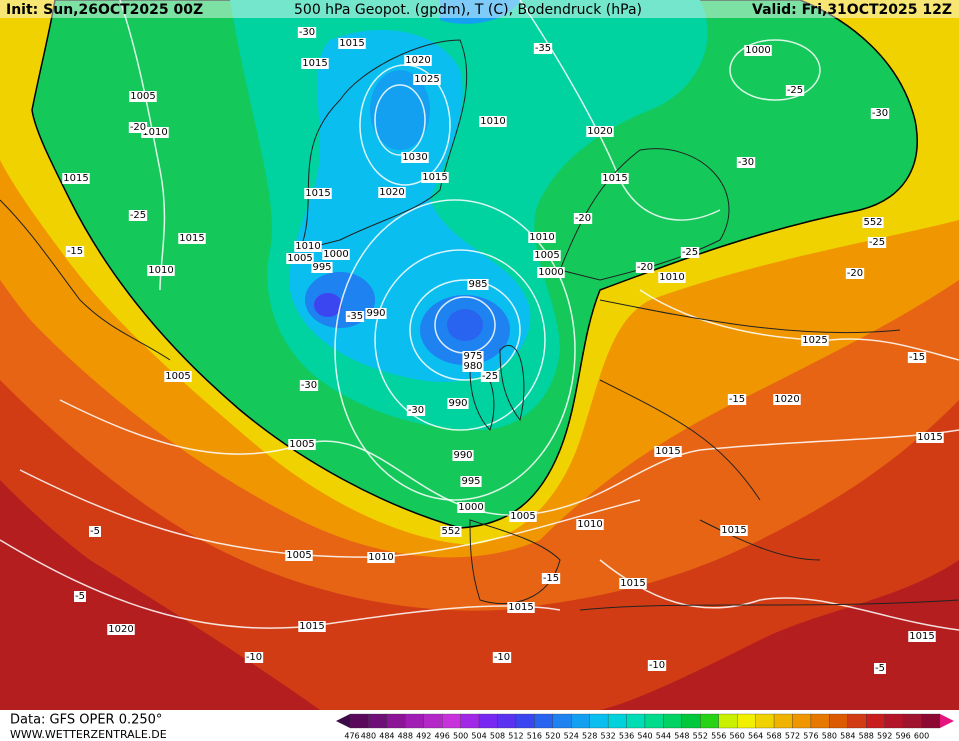 This screenshot has height=741, width=959. What do you see at coordinates (737, 736) in the screenshot?
I see `legend-label: 560` at bounding box center [737, 736].